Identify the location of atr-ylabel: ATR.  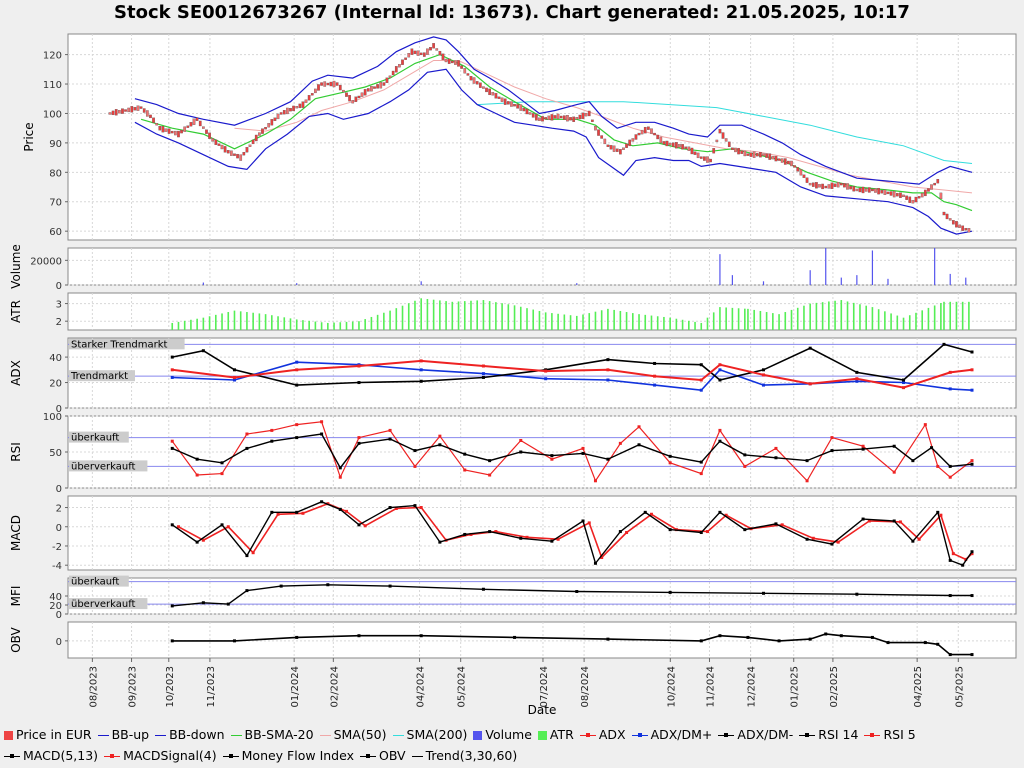
(16, 311).